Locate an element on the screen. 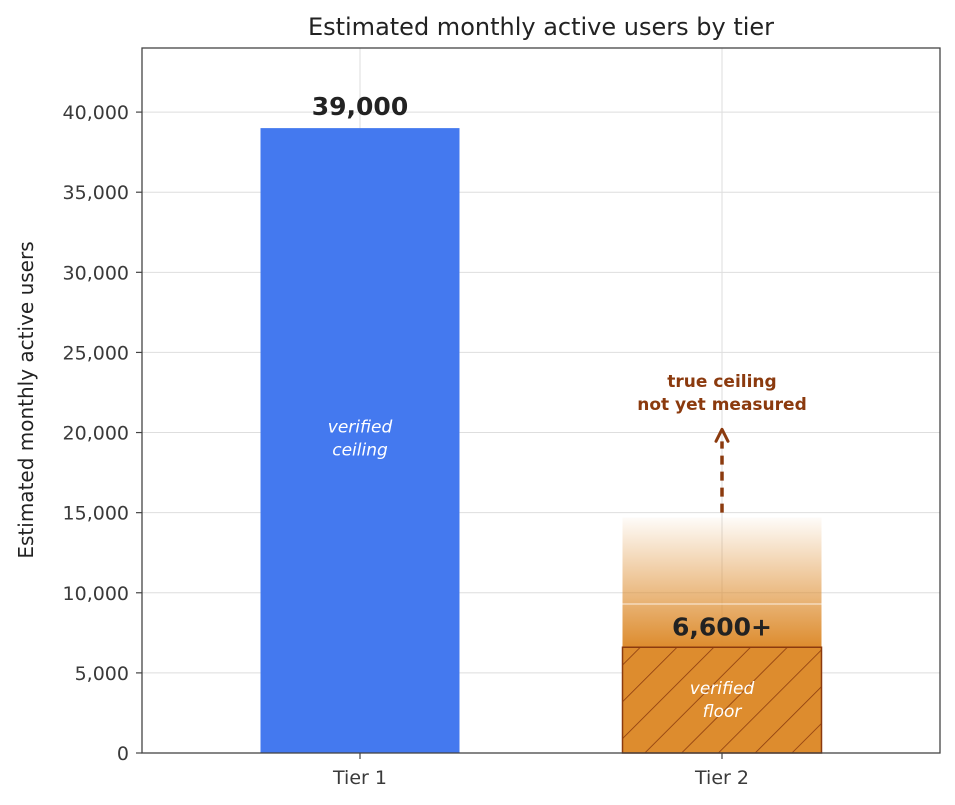  y-tick-label: 5,000 is located at coordinates (102, 674).